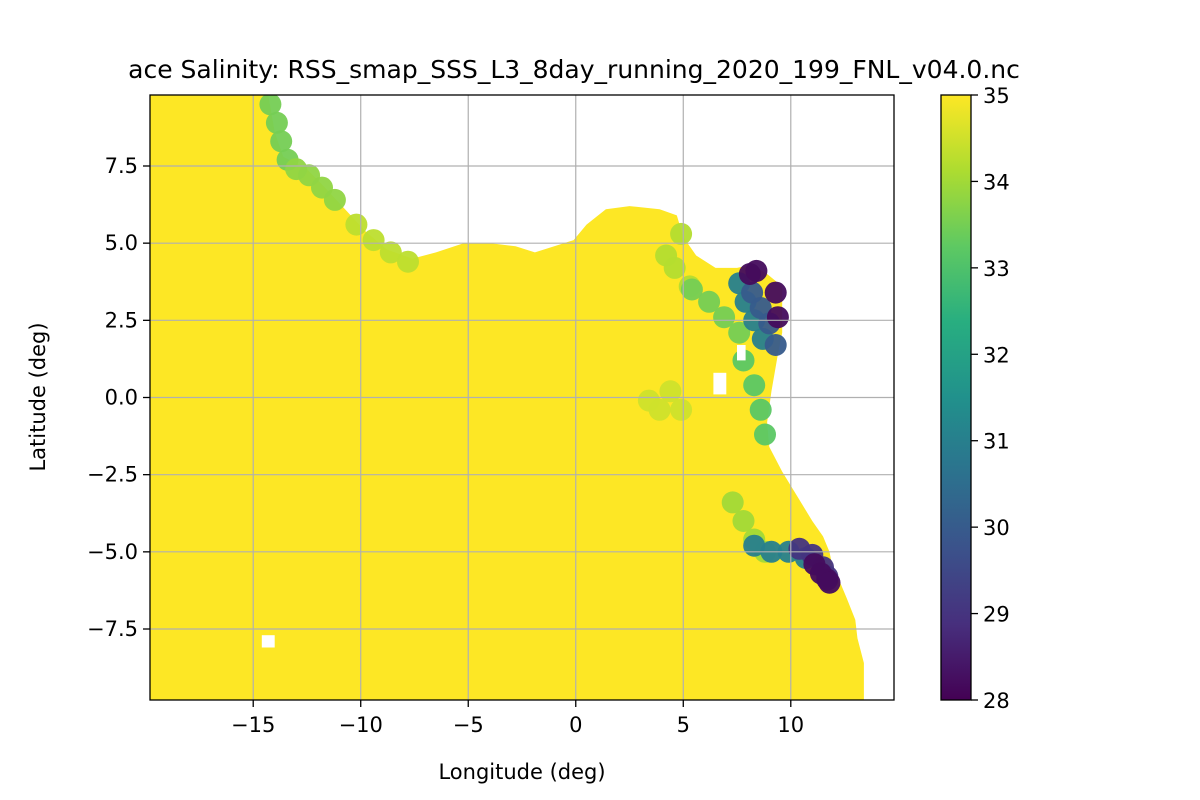 The width and height of the screenshot is (1200, 800). What do you see at coordinates (996, 528) in the screenshot?
I see `colorbar-tick-label: 30` at bounding box center [996, 528].